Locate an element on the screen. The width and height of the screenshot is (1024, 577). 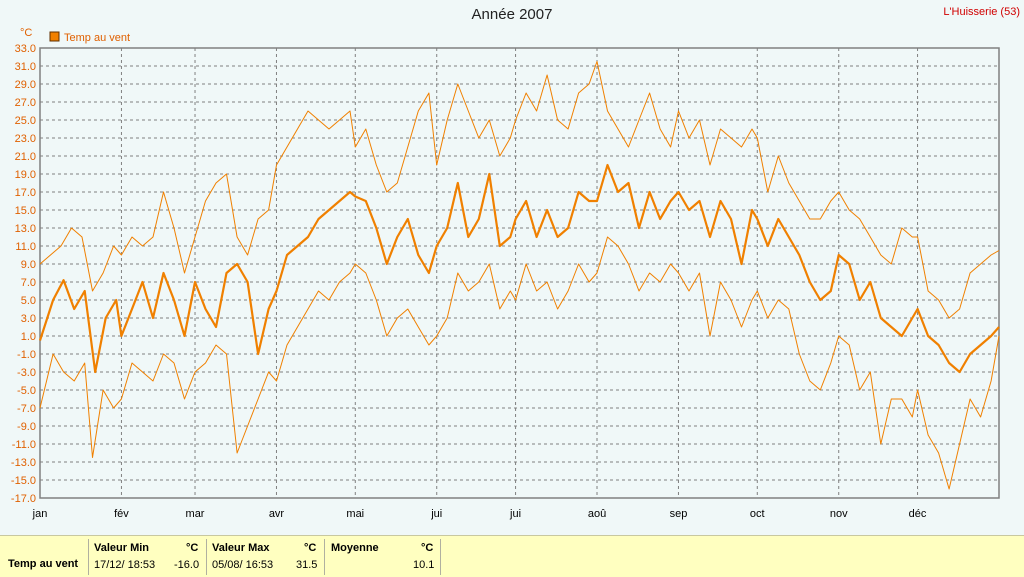
x-tick-label: fév is located at coordinates (121, 514).